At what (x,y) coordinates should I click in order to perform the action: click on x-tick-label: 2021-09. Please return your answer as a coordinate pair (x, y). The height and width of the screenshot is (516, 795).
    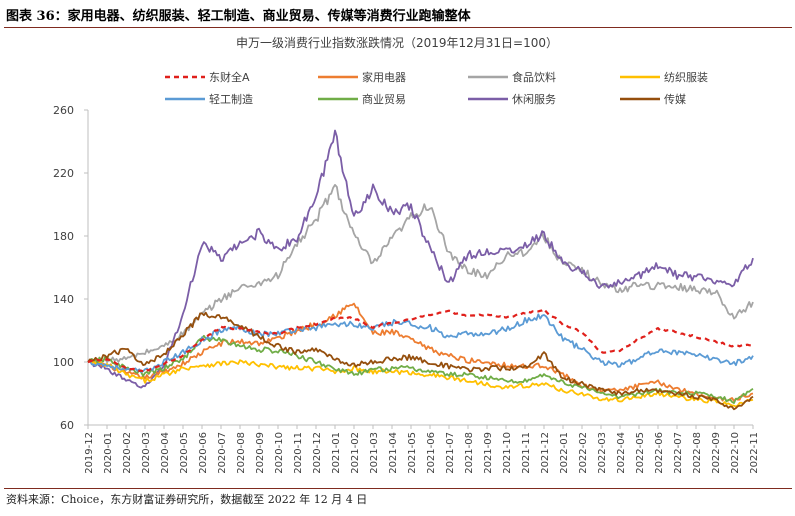
    Looking at the image, I should click on (488, 453).